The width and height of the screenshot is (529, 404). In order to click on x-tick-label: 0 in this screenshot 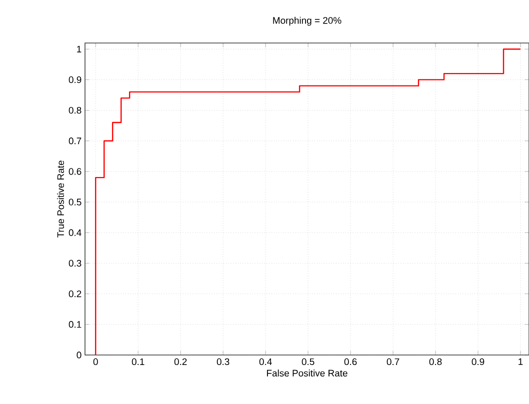, I will do `click(95, 362)`.